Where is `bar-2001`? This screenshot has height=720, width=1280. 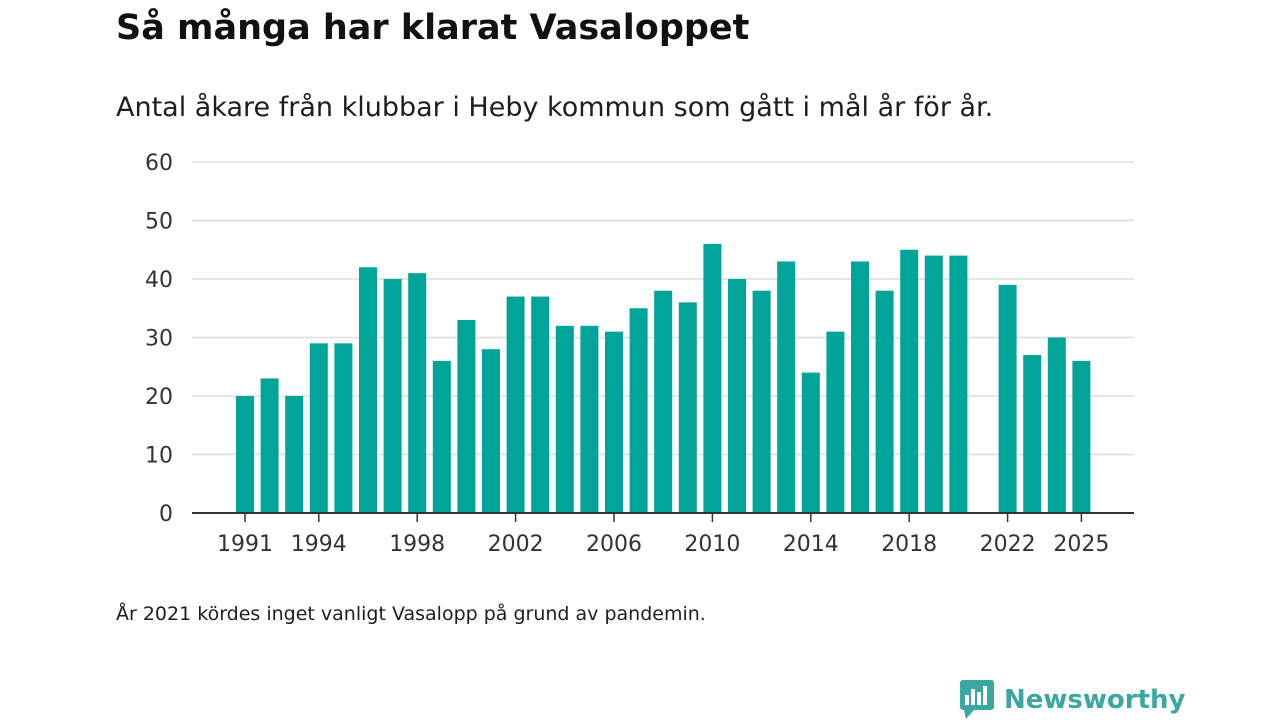
bar-2001 is located at coordinates (491, 431).